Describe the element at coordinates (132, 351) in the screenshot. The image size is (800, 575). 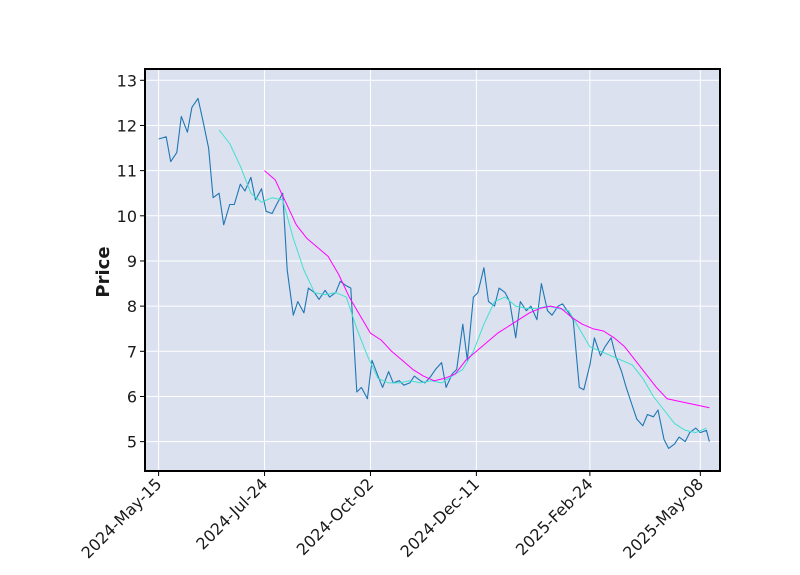
I see `y-tick-label: 7` at that location.